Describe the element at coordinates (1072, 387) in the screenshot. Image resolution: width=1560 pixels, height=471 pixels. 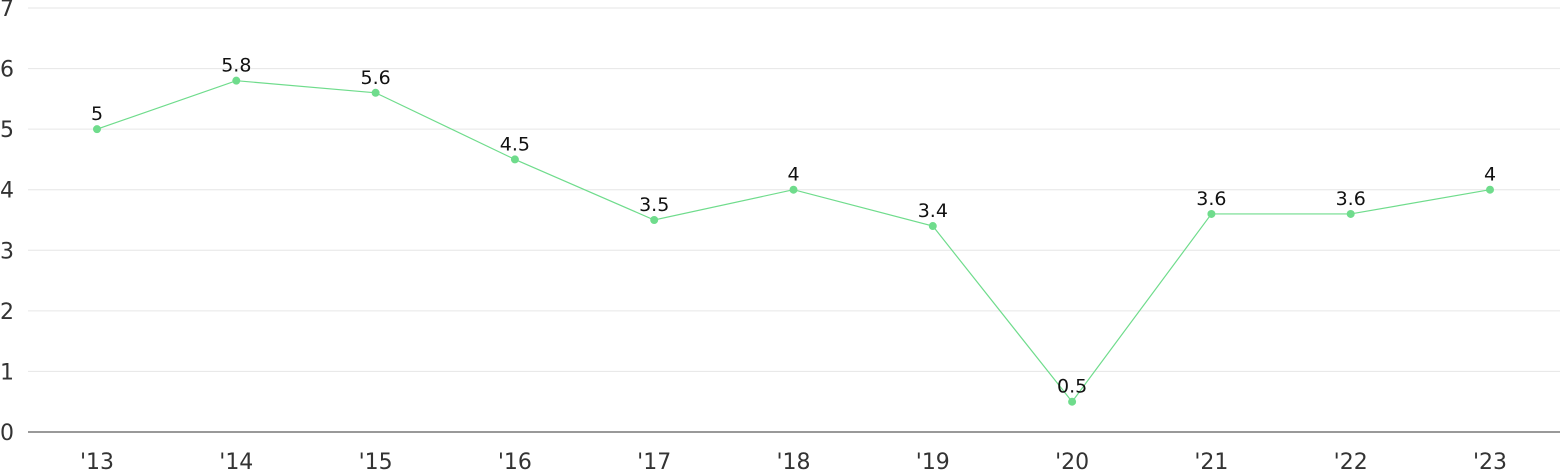
I see `data-label: 0.5` at that location.